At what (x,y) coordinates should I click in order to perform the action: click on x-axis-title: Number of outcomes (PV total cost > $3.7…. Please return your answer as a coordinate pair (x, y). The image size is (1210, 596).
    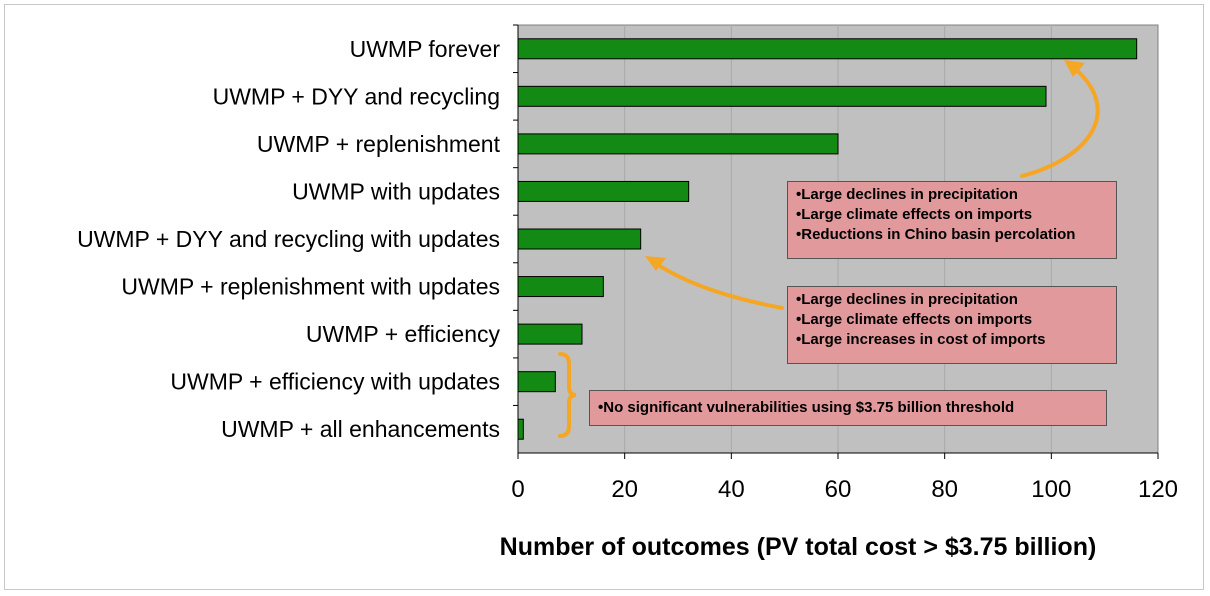
    Looking at the image, I should click on (798, 547).